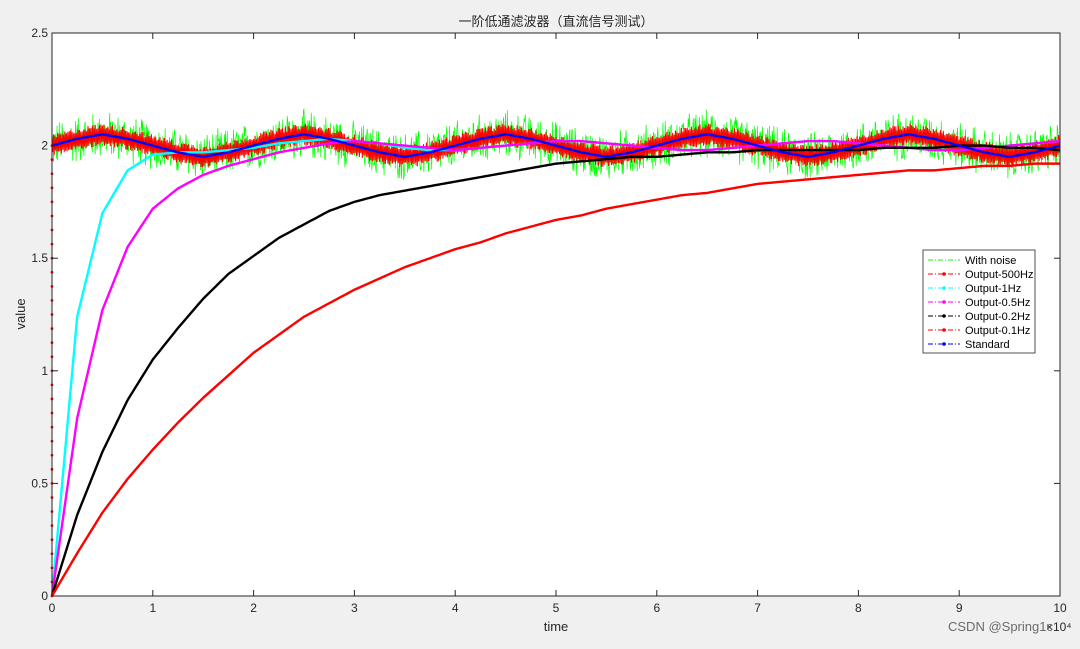 This screenshot has width=1080, height=649. I want to click on watermark: CSDN @Spring1c, so click(1000, 626).